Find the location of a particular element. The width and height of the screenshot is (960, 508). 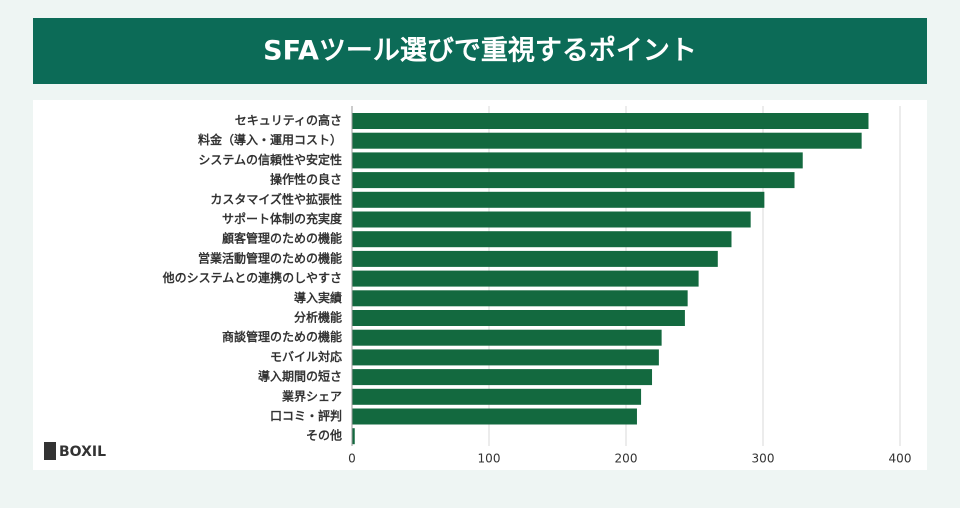

y-tick-label: サポート体制の充実度 is located at coordinates (282, 218).